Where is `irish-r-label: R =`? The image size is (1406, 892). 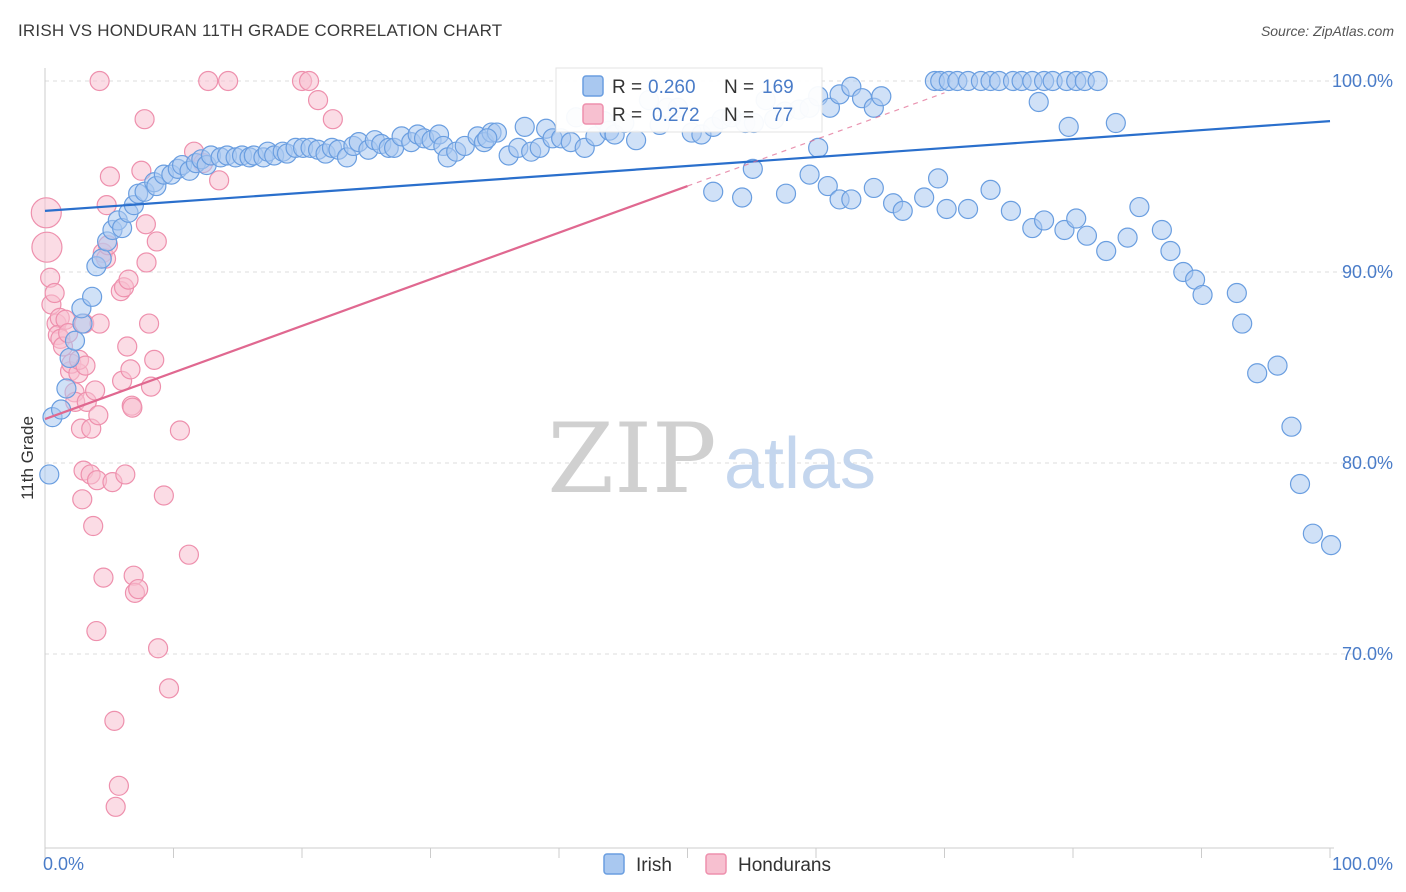
irish-r-label: R = is located at coordinates (627, 87).